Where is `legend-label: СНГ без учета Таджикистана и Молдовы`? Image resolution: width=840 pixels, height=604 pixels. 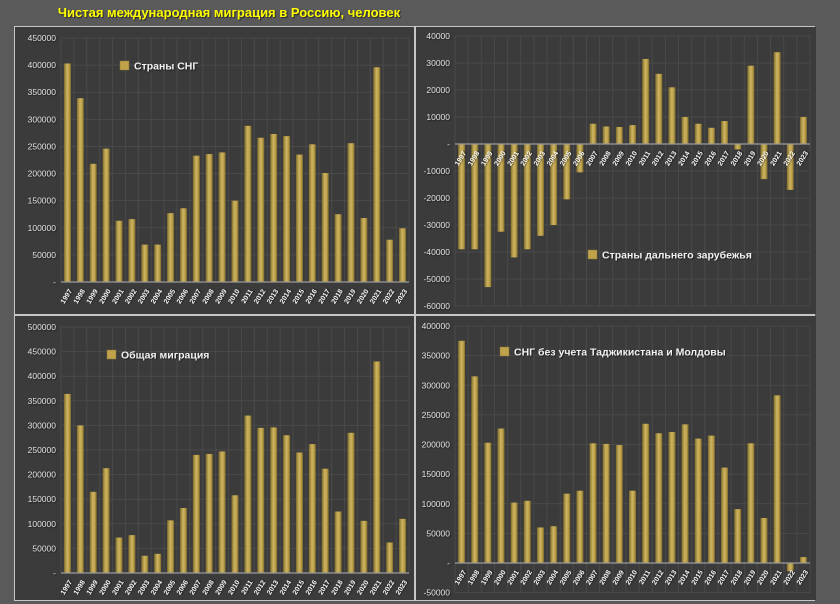
legend-label: СНГ без учета Таджикистана и Молдовы is located at coordinates (620, 353).